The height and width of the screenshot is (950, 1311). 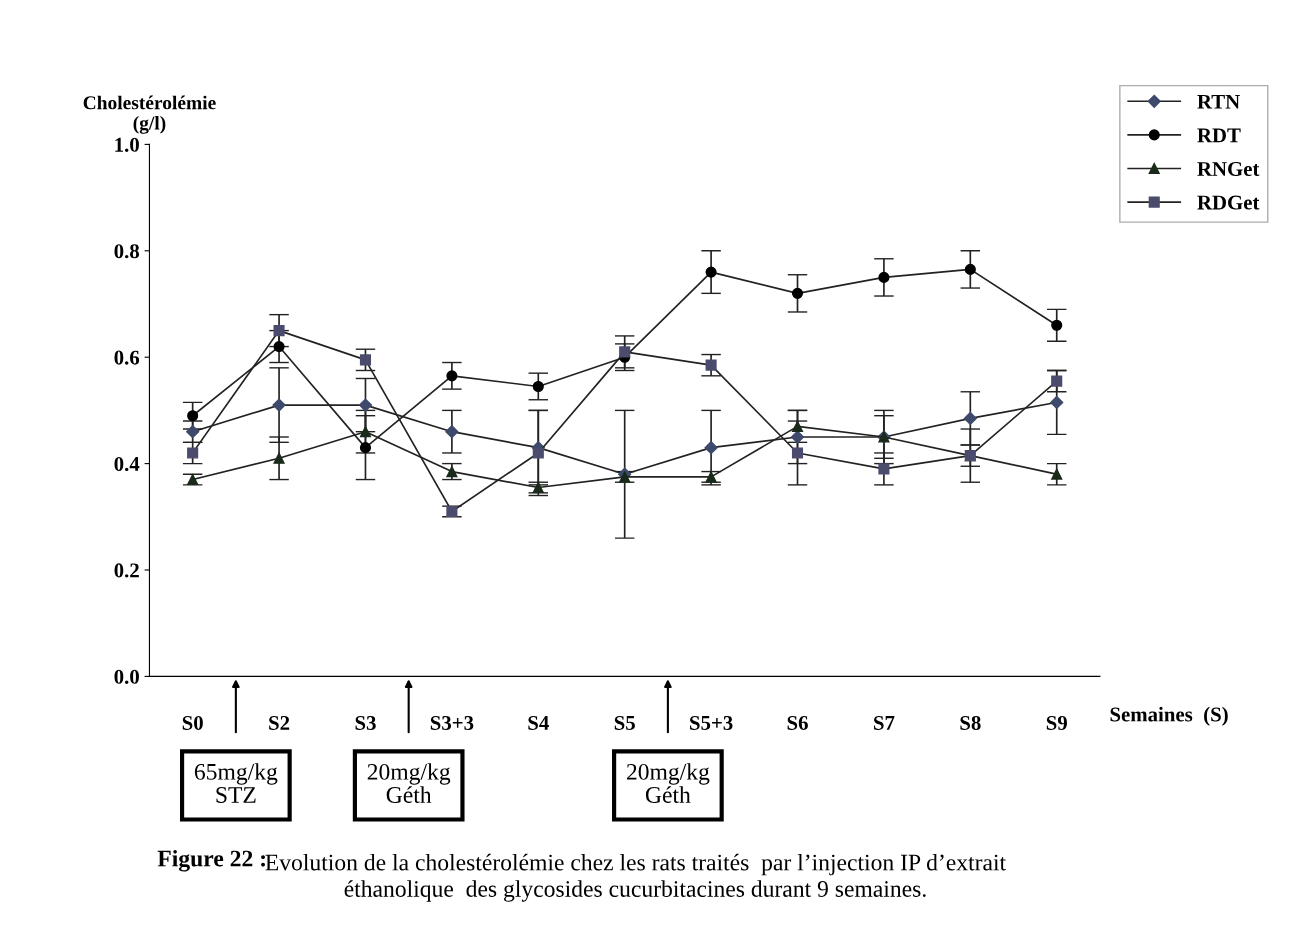 I want to click on legend-label: RTN, so click(x=1218, y=101).